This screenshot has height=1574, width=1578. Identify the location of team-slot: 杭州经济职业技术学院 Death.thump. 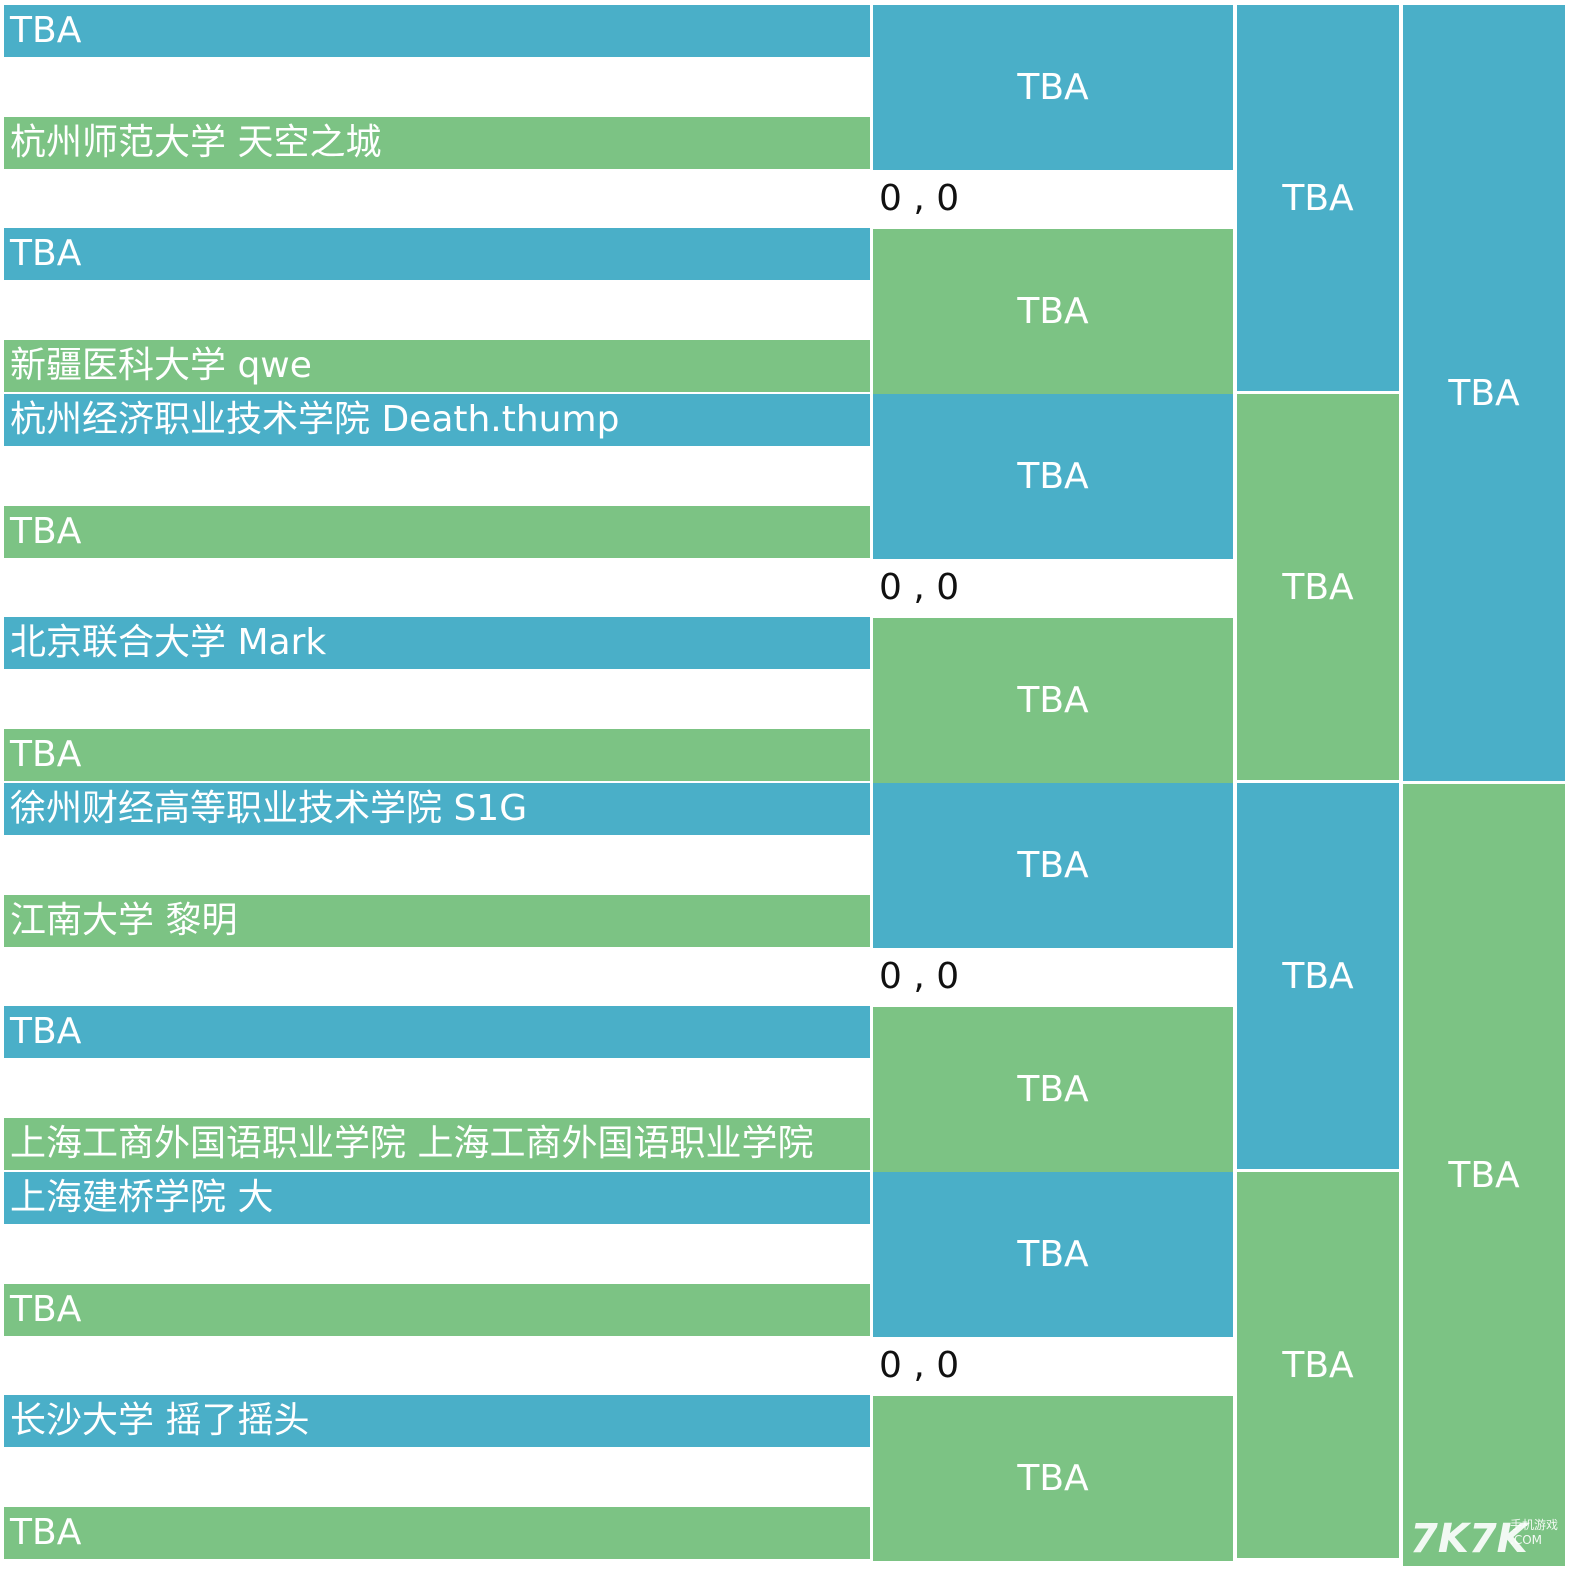
(437, 420).